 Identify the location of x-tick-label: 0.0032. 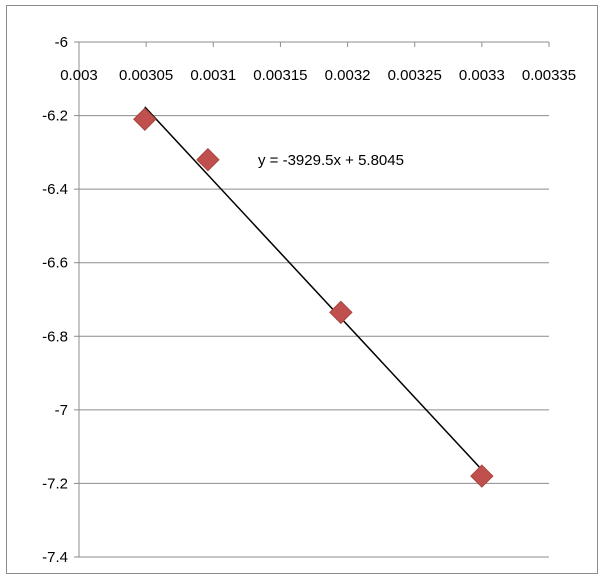
(348, 75).